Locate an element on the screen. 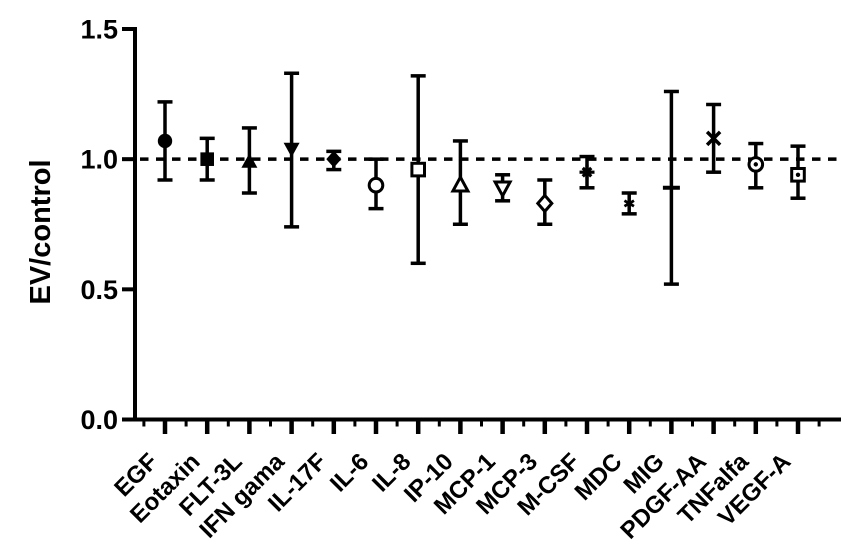 The width and height of the screenshot is (843, 557). marker-star-filled-icon is located at coordinates (587, 172).